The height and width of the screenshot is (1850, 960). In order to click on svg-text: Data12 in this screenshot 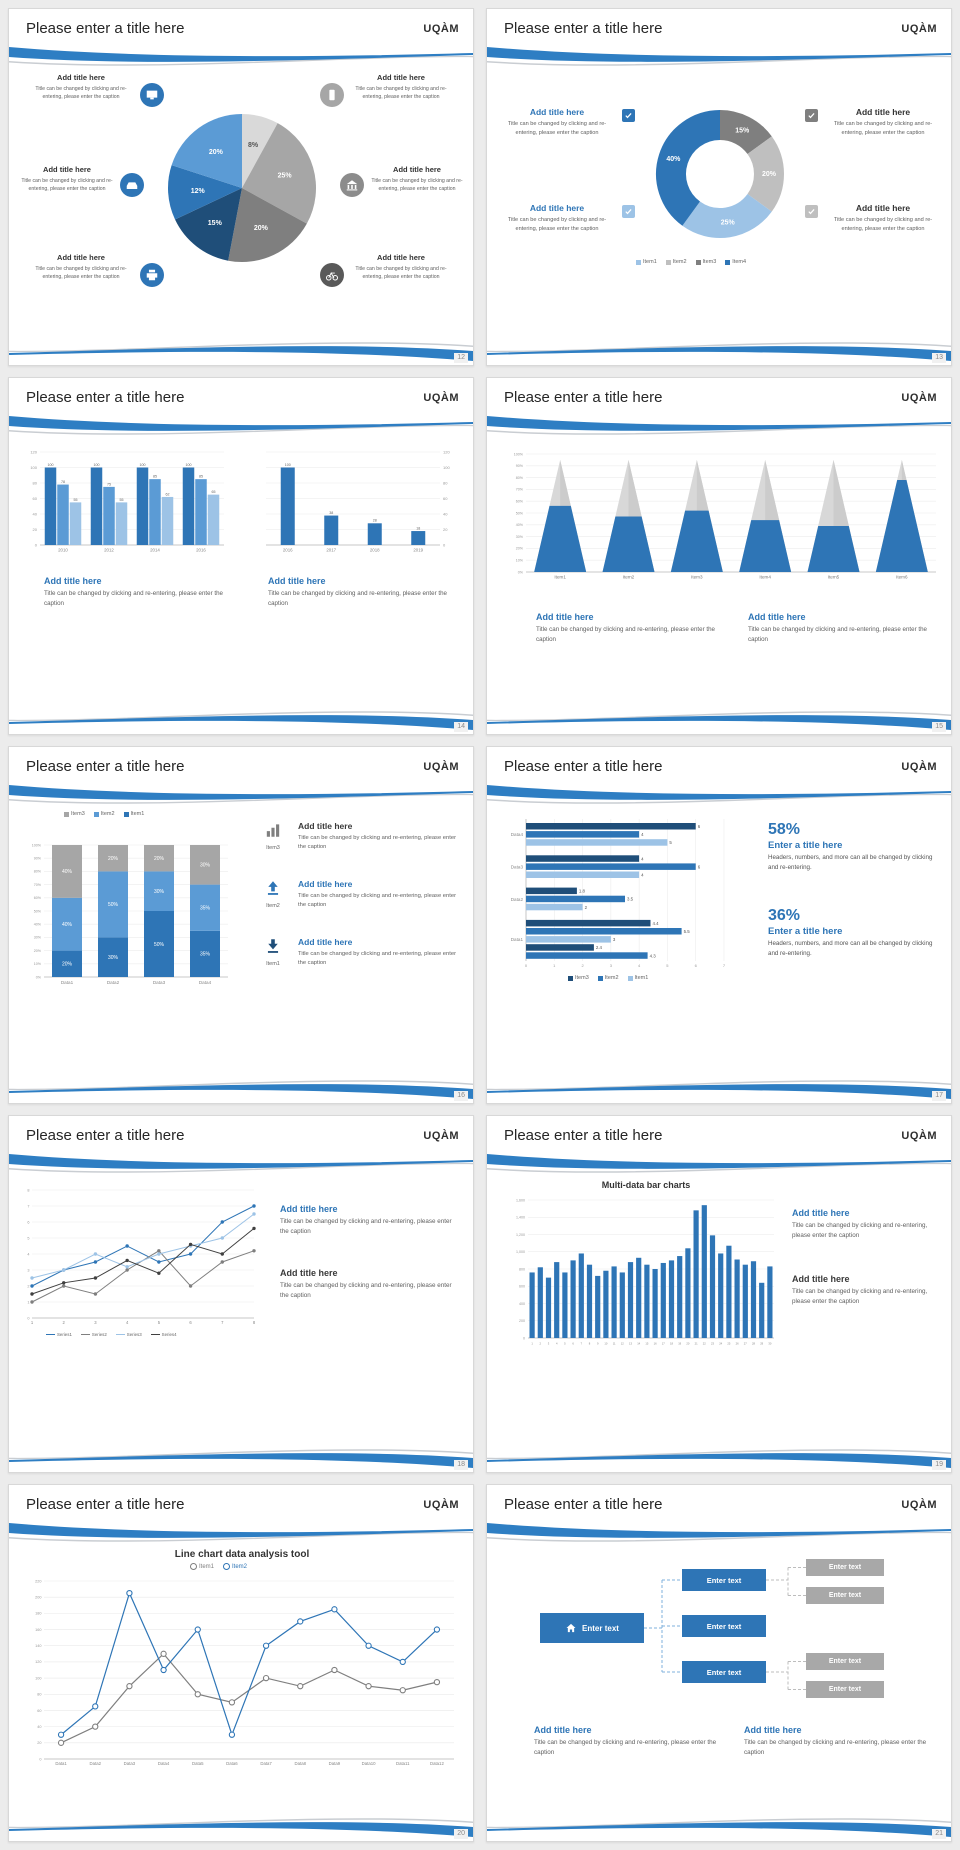, I will do `click(437, 1763)`.